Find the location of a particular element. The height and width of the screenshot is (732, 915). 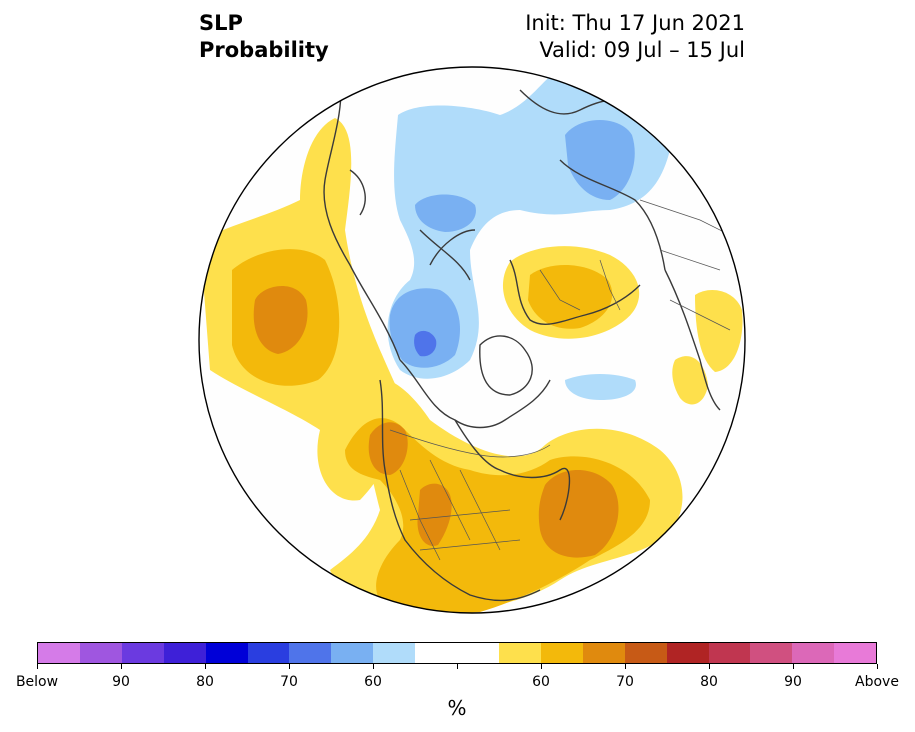

valid-range: Valid: 09 Jul – 15 Jul is located at coordinates (642, 50).